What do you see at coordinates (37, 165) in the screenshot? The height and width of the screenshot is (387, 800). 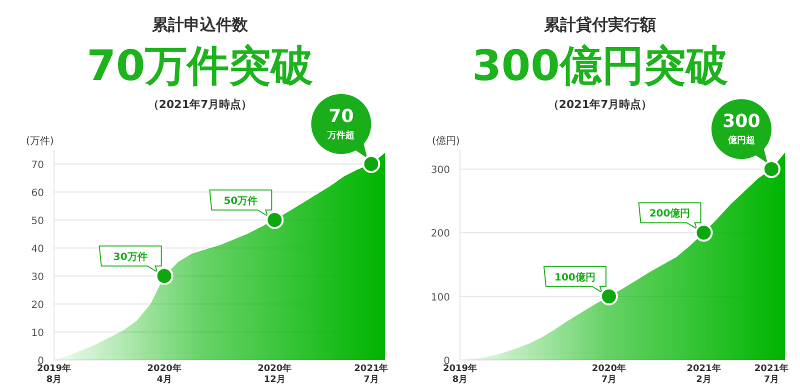 I see `y-tick-label: 70` at bounding box center [37, 165].